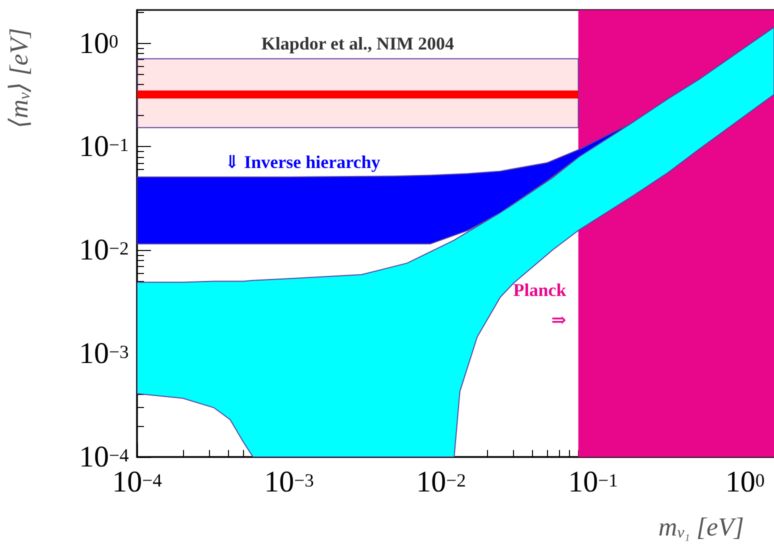 Image resolution: width=774 pixels, height=547 pixels. I want to click on band-label: Planck ⇒, so click(539, 305).